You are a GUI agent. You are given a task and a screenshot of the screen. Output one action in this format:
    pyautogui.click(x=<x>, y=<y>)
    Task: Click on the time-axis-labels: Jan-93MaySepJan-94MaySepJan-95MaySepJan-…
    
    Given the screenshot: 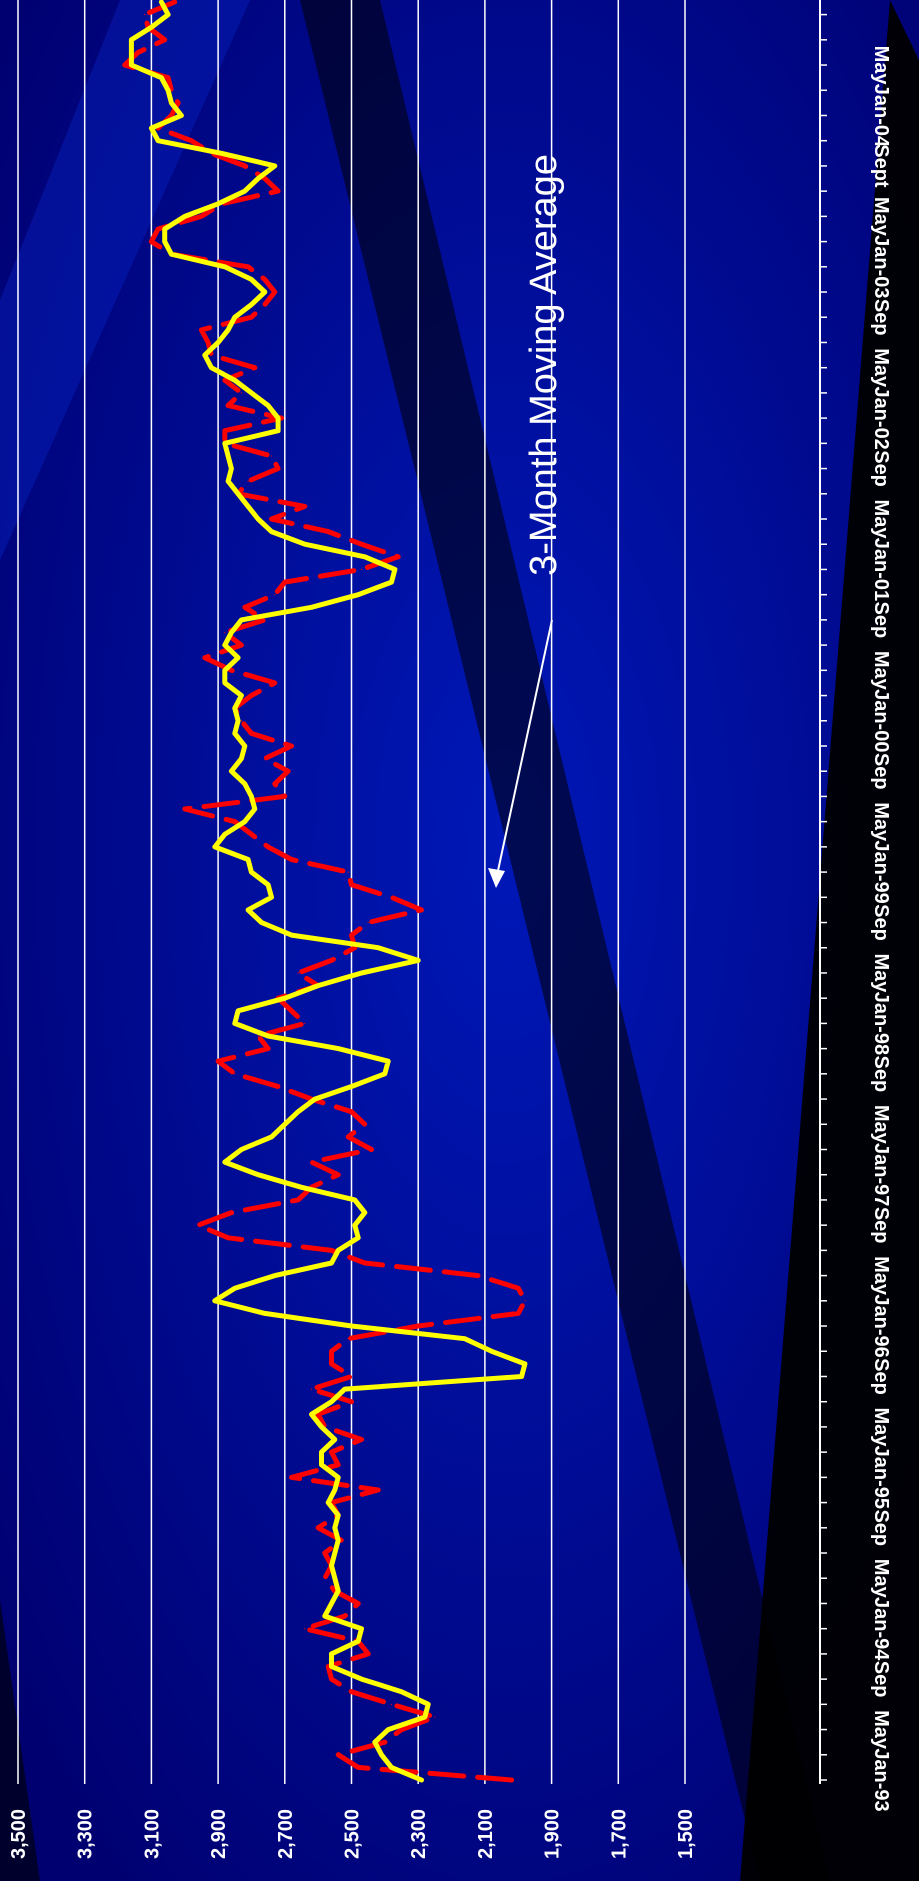 What is the action you would take?
    pyautogui.click(x=881, y=929)
    